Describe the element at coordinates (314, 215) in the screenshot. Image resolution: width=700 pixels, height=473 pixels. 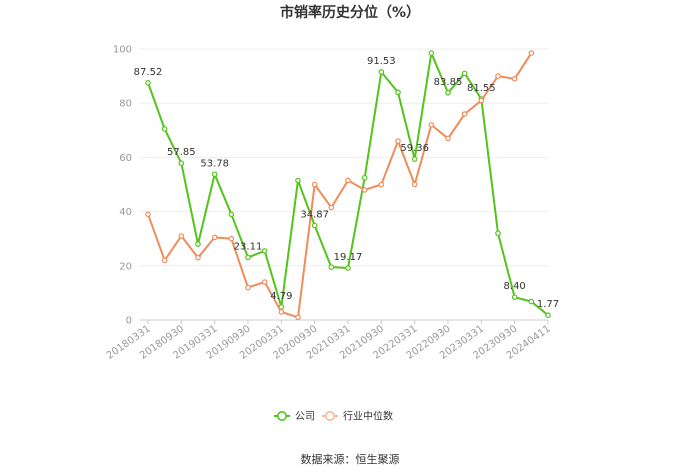
I see `data-label: 34.87` at that location.